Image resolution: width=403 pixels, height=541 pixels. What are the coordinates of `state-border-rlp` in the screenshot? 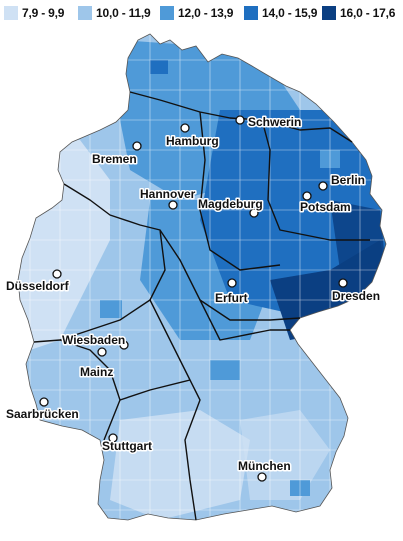 It's located at (90, 390).